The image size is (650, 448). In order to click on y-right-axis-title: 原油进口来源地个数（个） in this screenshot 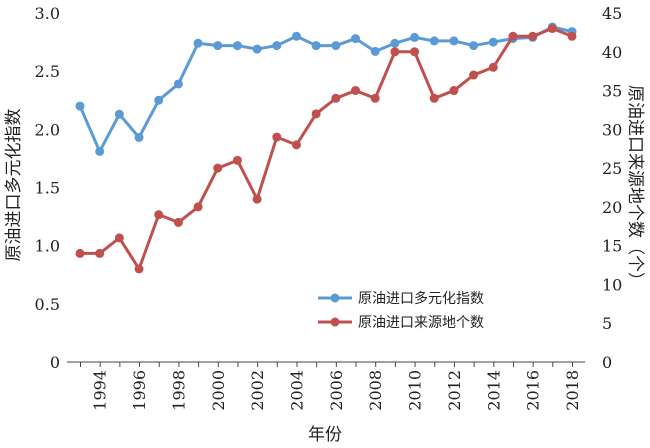, I will do `click(635, 187)`.